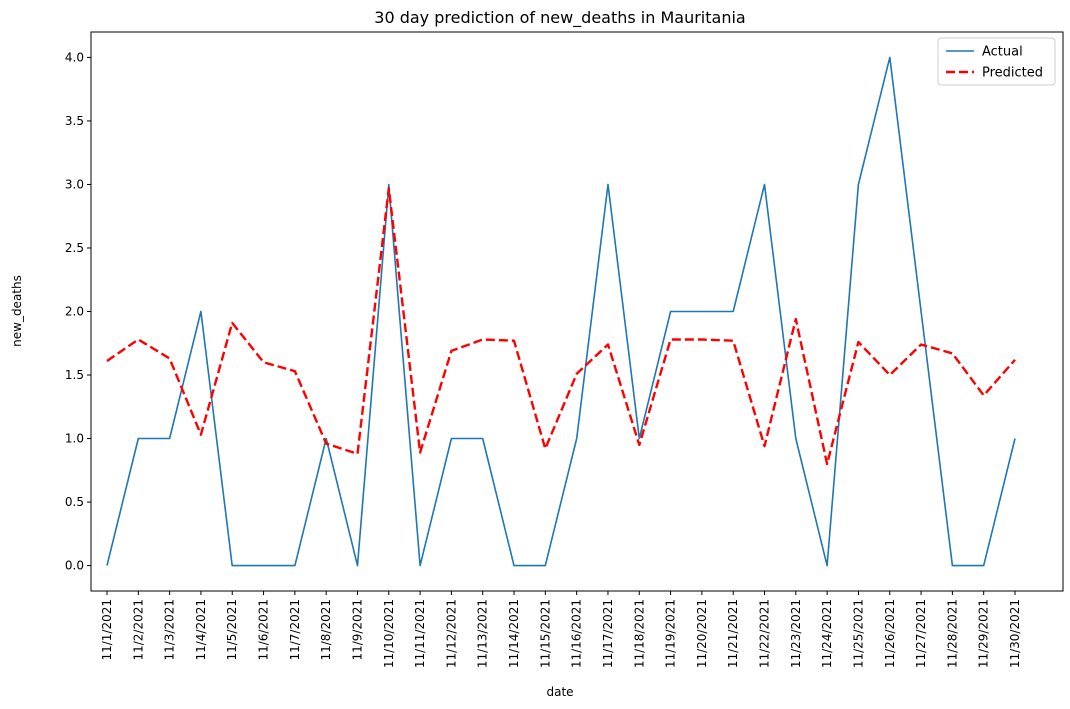 This screenshot has height=709, width=1070. I want to click on y-tick-label: 2.5, so click(74, 248).